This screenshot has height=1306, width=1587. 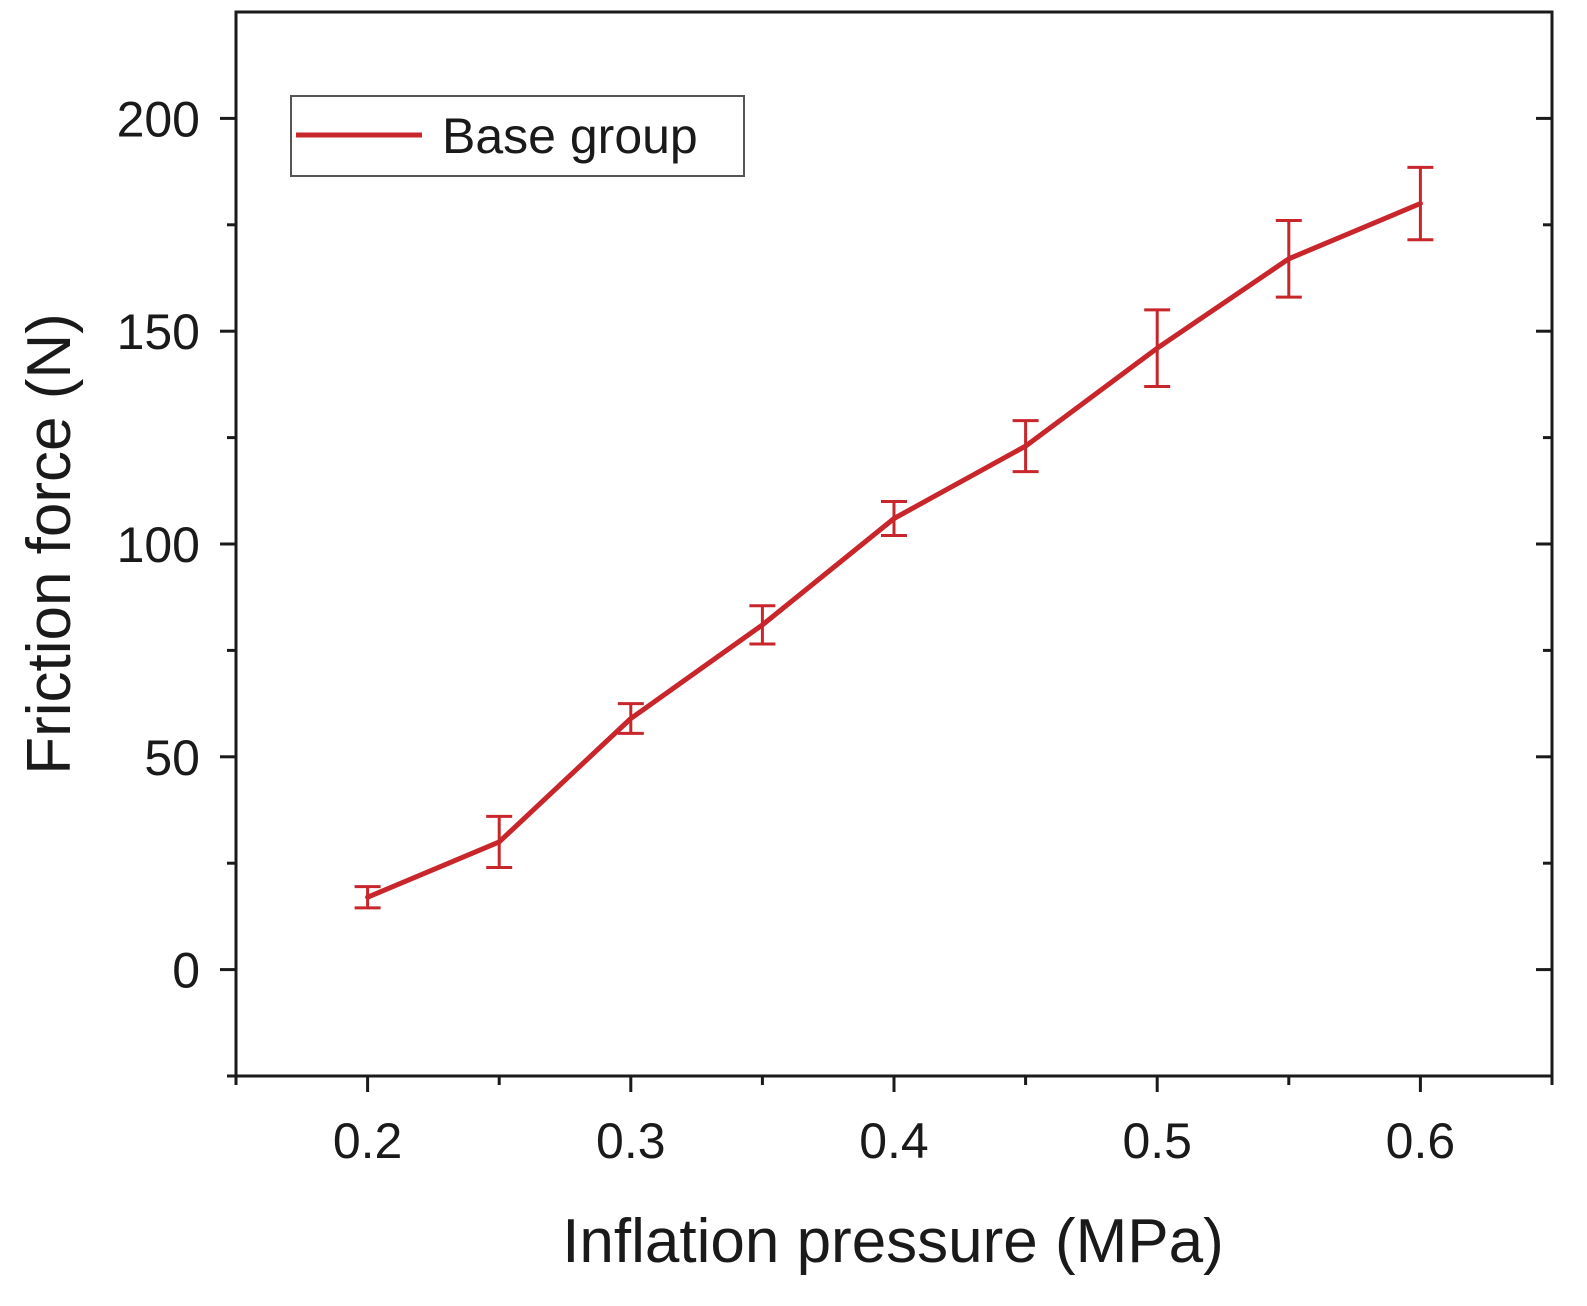 What do you see at coordinates (631, 1141) in the screenshot?
I see `x-tick-label: 0.3` at bounding box center [631, 1141].